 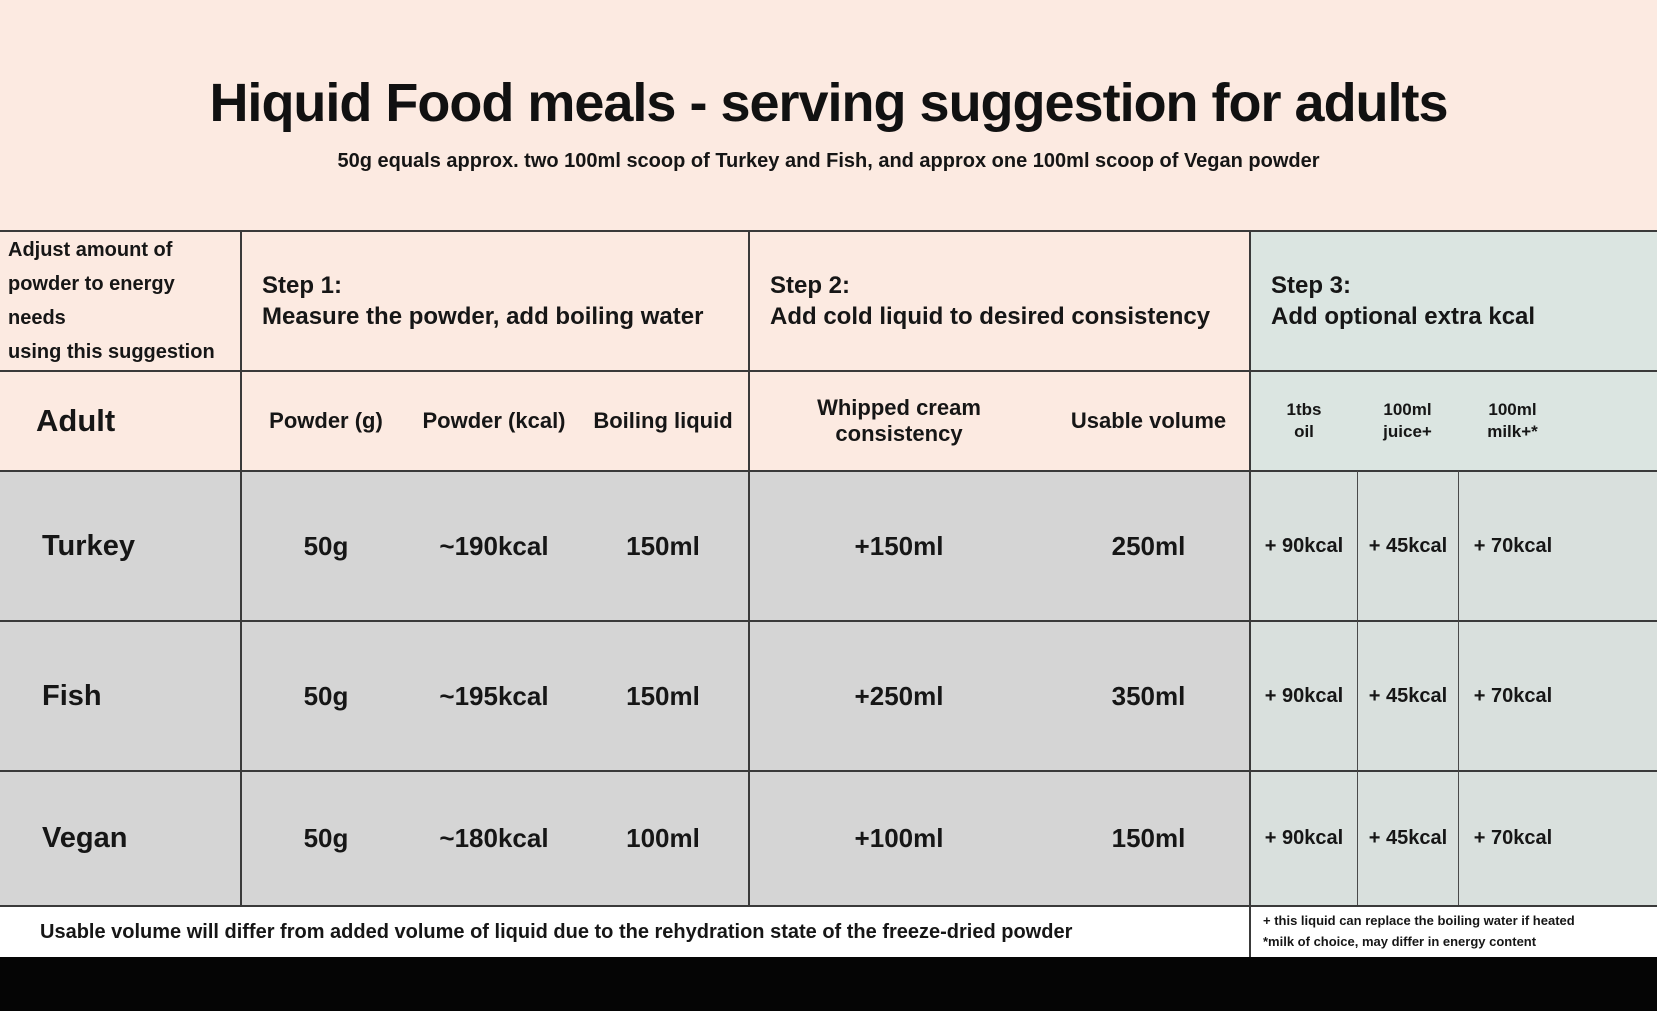 I want to click on vegan-oil-kcal: + 90kcal, so click(x=1303, y=837).